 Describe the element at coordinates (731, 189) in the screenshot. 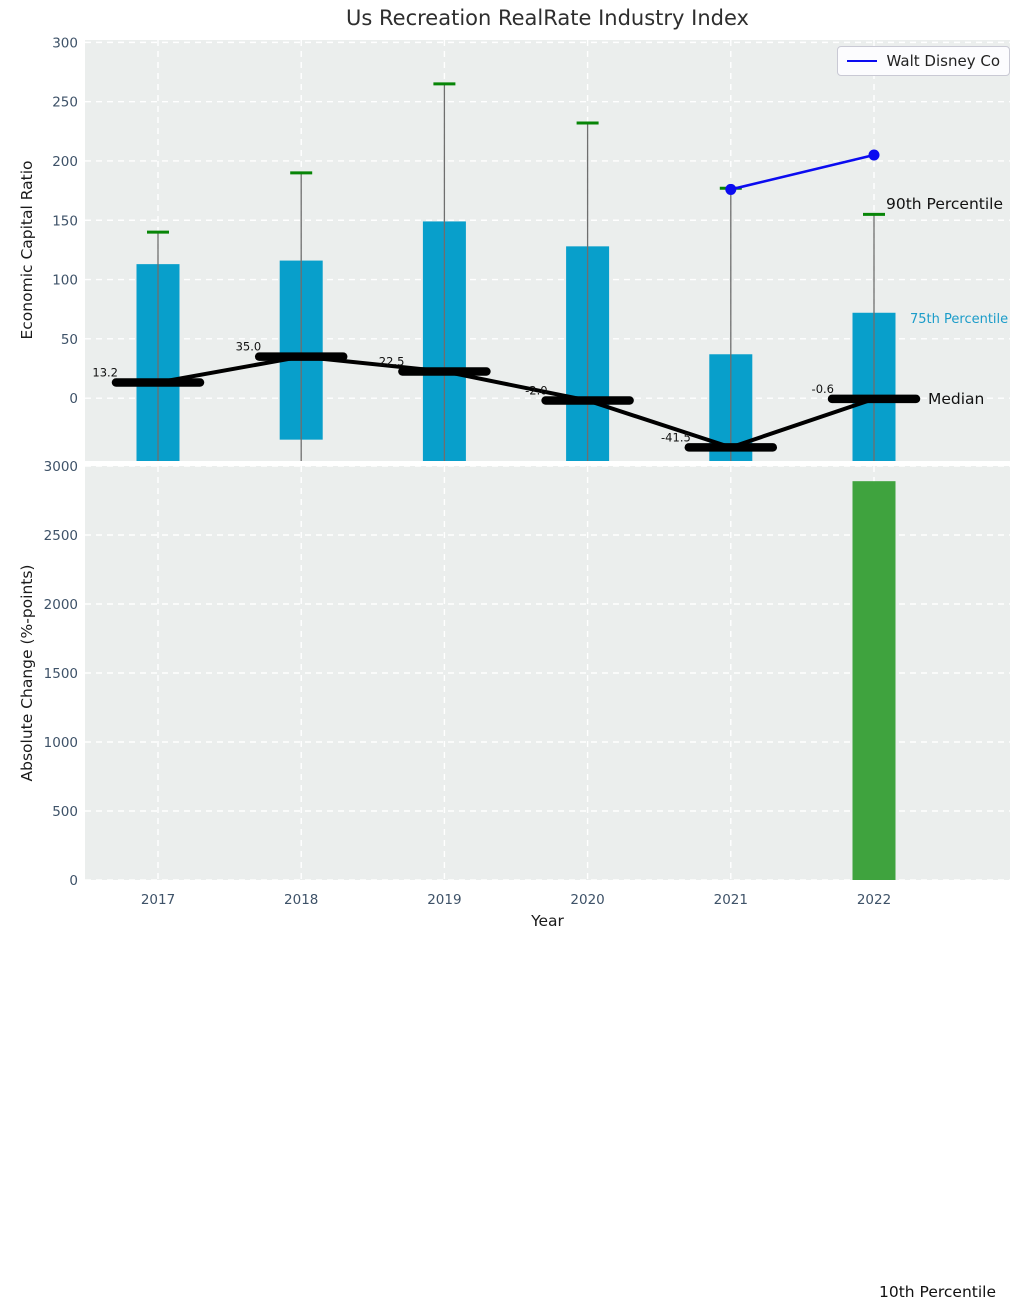

I see `disney-point-2021` at that location.